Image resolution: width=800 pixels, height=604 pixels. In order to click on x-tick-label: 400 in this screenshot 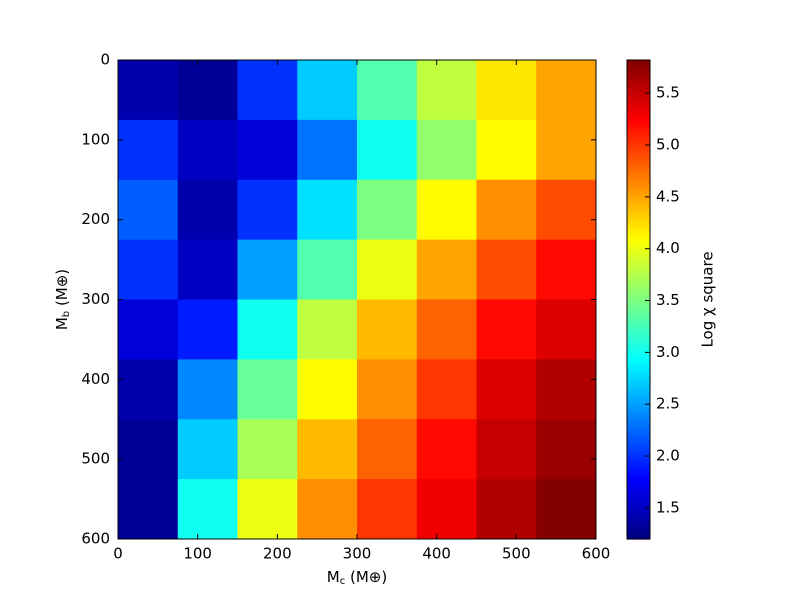, I will do `click(436, 554)`.